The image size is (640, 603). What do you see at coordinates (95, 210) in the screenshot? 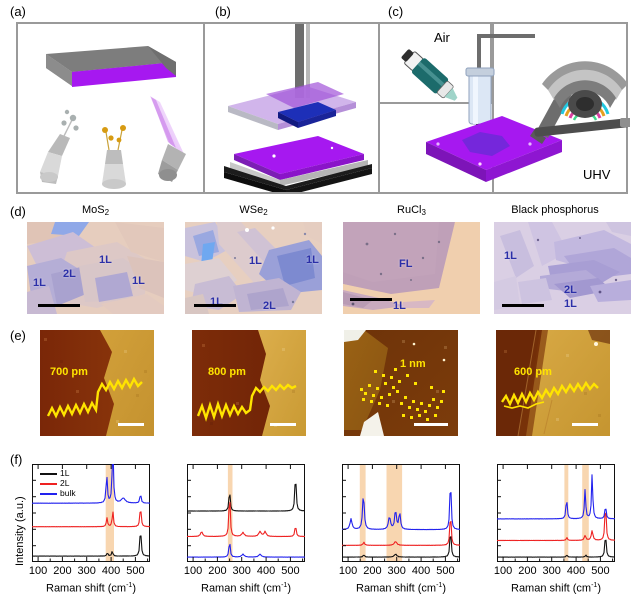
I see `material-title-0: MoS2` at bounding box center [95, 210].